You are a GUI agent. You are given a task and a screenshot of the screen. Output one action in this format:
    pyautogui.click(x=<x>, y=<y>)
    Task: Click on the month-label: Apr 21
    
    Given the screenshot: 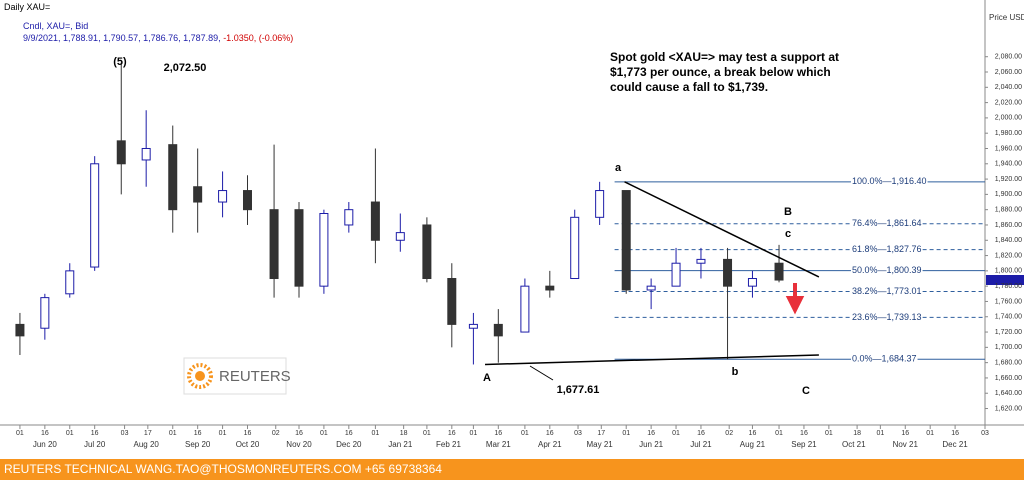 What is the action you would take?
    pyautogui.click(x=550, y=444)
    